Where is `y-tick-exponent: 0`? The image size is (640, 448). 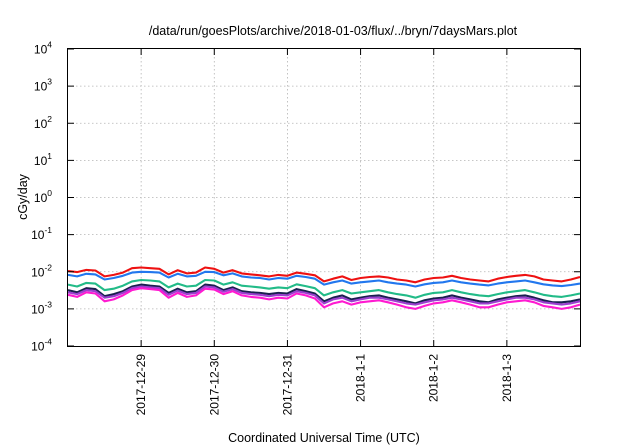 y-tick-exponent: 0 is located at coordinates (49, 193).